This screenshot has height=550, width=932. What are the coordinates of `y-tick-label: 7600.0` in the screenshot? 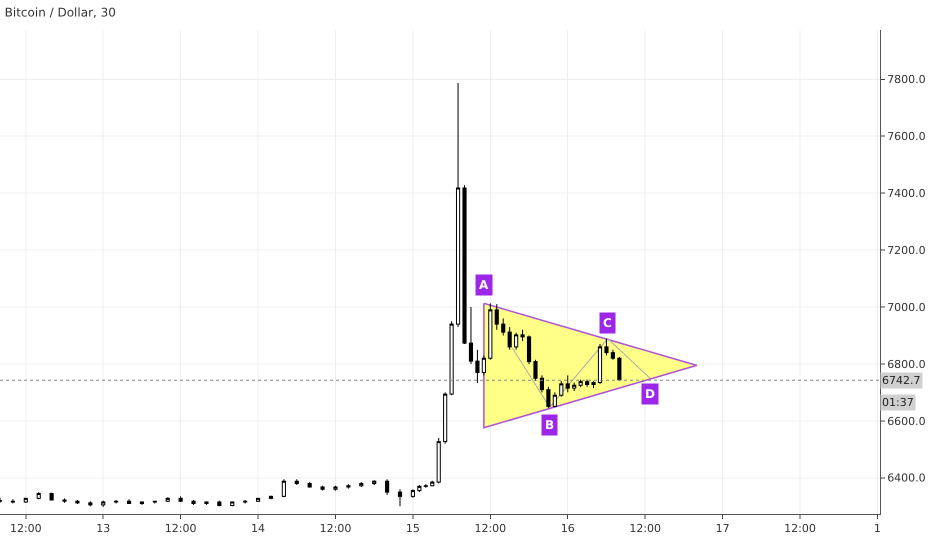 It's located at (906, 137).